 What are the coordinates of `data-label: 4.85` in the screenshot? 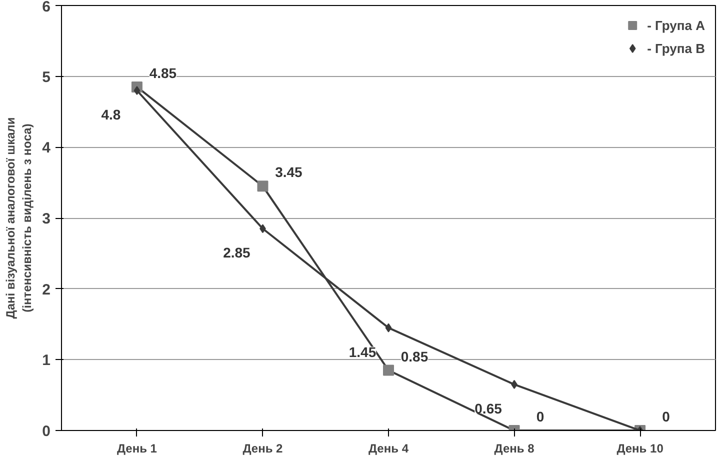 It's located at (163, 72).